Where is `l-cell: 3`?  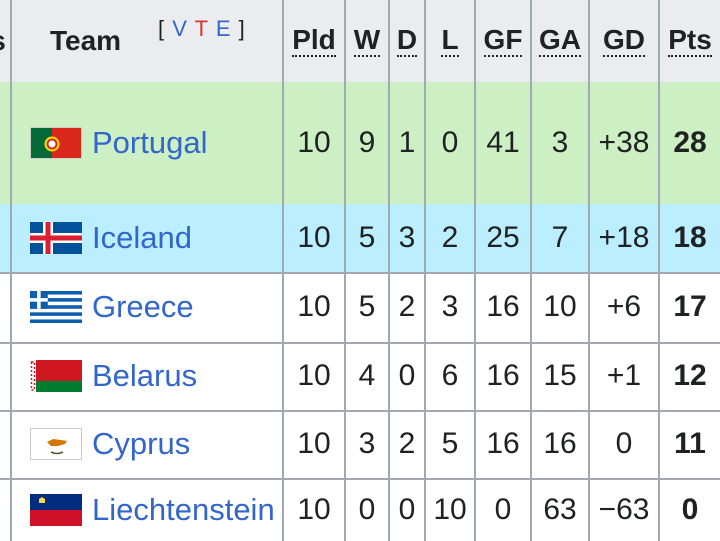 l-cell: 3 is located at coordinates (449, 307).